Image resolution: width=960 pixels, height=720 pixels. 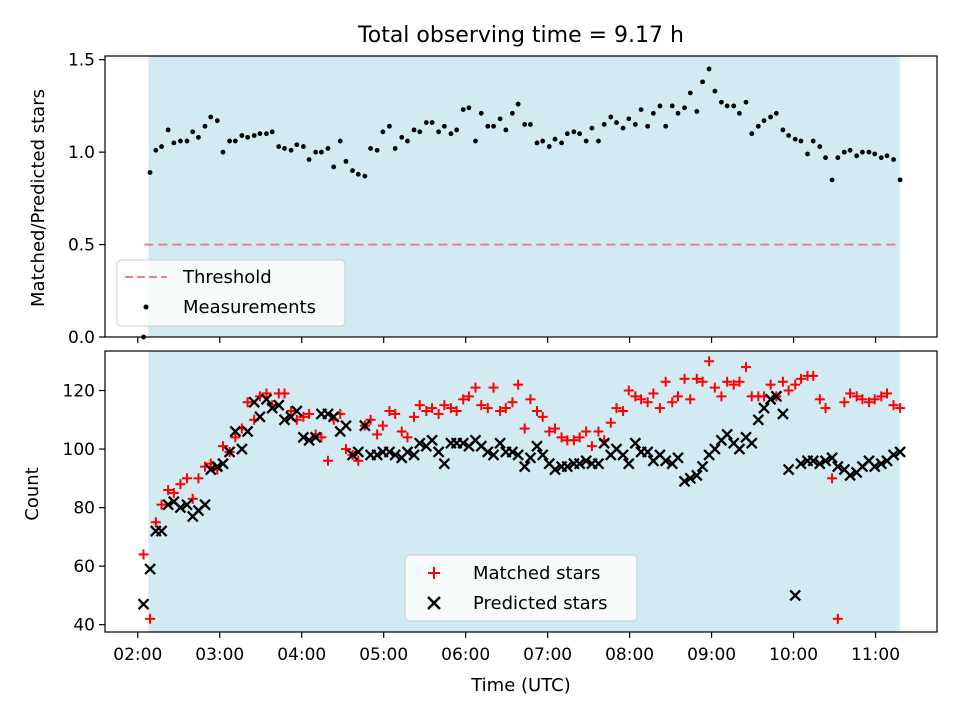 I want to click on ratio-ytick-label: 0.0, so click(x=81, y=338).